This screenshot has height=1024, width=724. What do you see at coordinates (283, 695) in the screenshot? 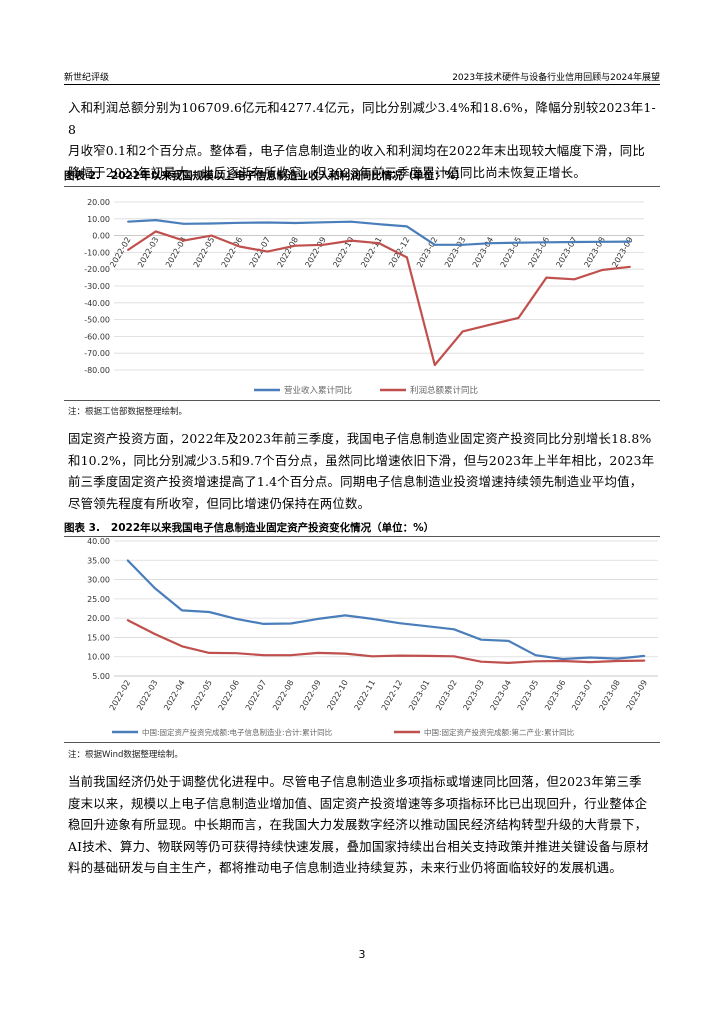
I see `x-tick-label: 2022-08` at bounding box center [283, 695].